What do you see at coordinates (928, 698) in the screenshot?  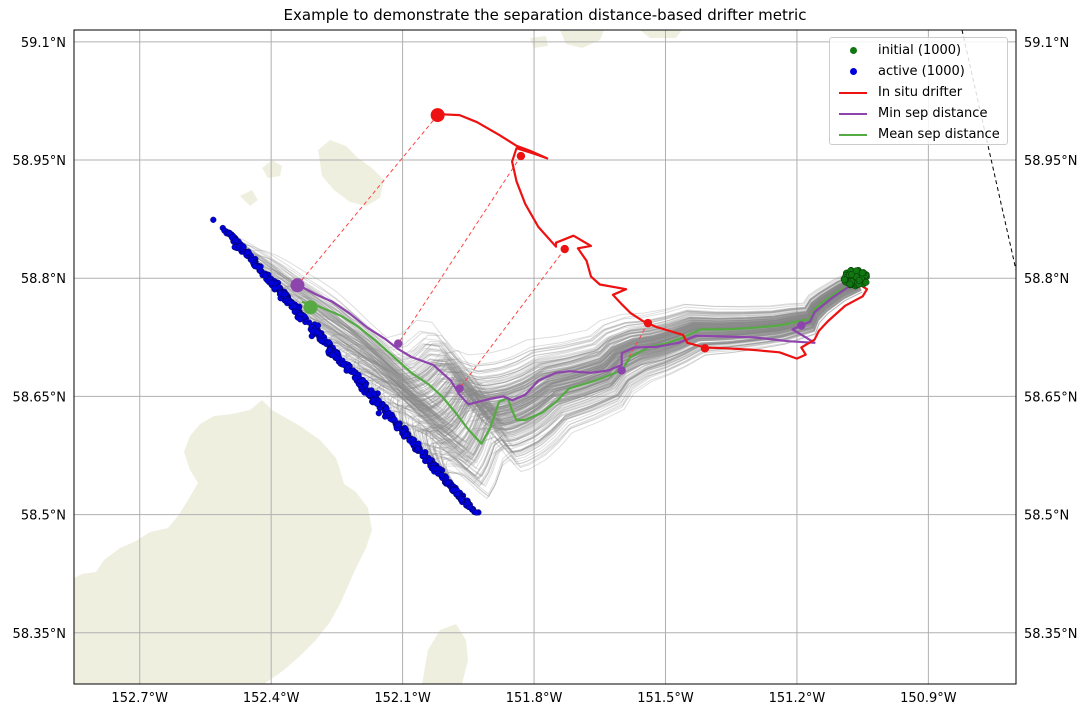 I see `lon-tick-label: 150.9°W` at bounding box center [928, 698].